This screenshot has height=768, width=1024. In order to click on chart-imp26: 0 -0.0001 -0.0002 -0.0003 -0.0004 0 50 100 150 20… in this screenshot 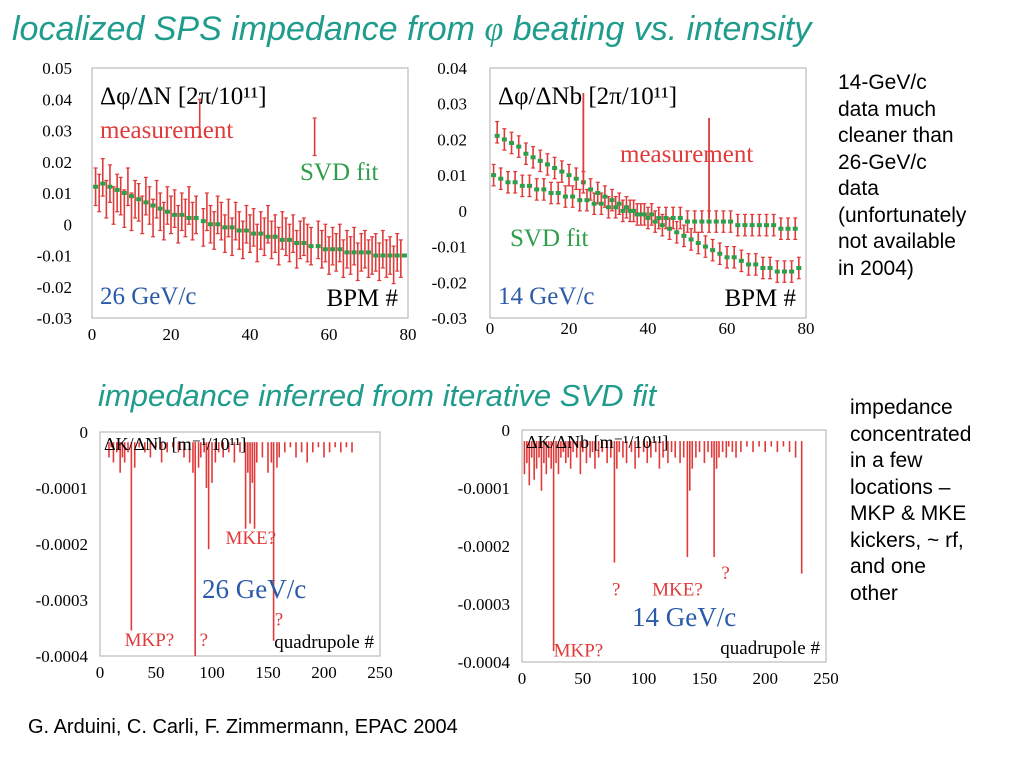, I will do `click(214, 552)`.